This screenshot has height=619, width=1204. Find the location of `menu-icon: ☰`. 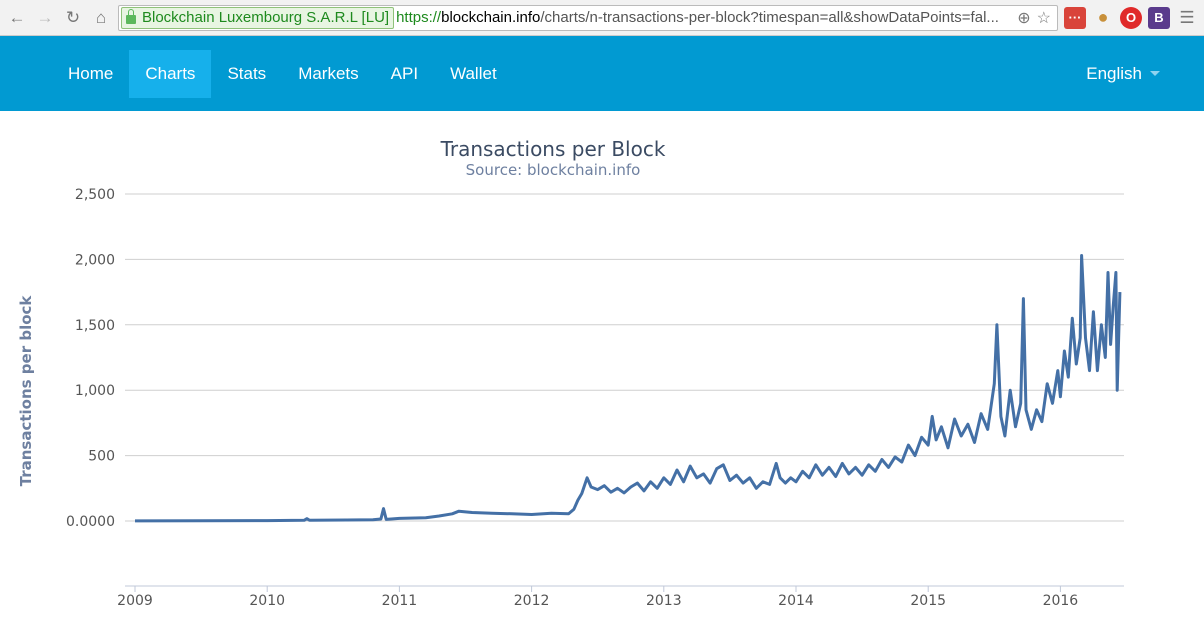

menu-icon: ☰ is located at coordinates (1187, 17).